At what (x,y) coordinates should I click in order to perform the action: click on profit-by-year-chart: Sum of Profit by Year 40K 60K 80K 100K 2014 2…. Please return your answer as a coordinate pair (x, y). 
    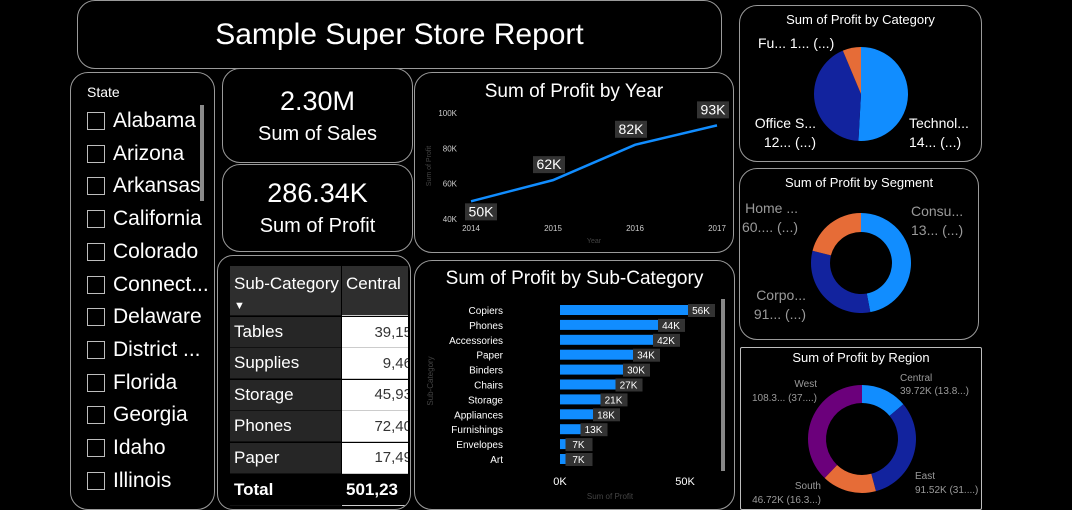
    Looking at the image, I should click on (574, 162).